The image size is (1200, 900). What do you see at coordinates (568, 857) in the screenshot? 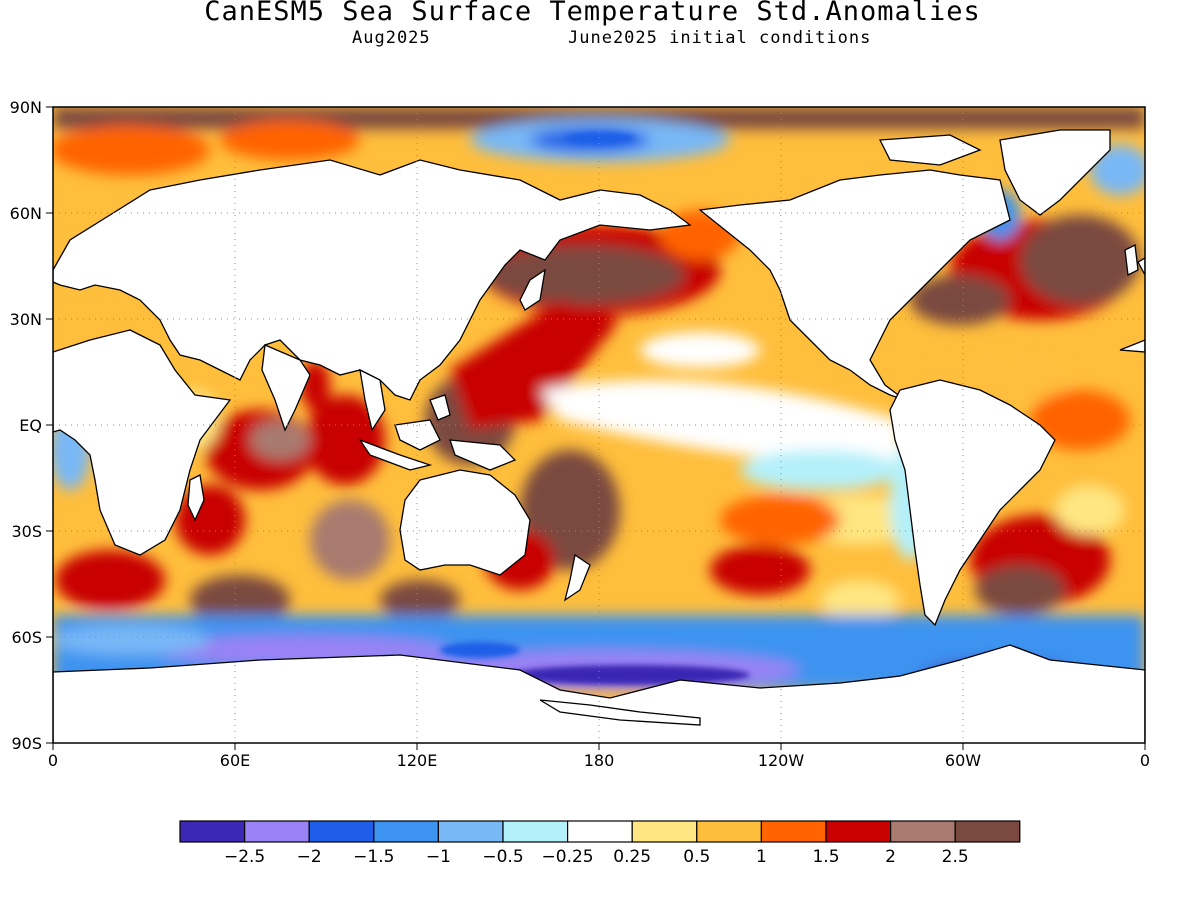
I see `colorbar-label: −0.25` at bounding box center [568, 857].